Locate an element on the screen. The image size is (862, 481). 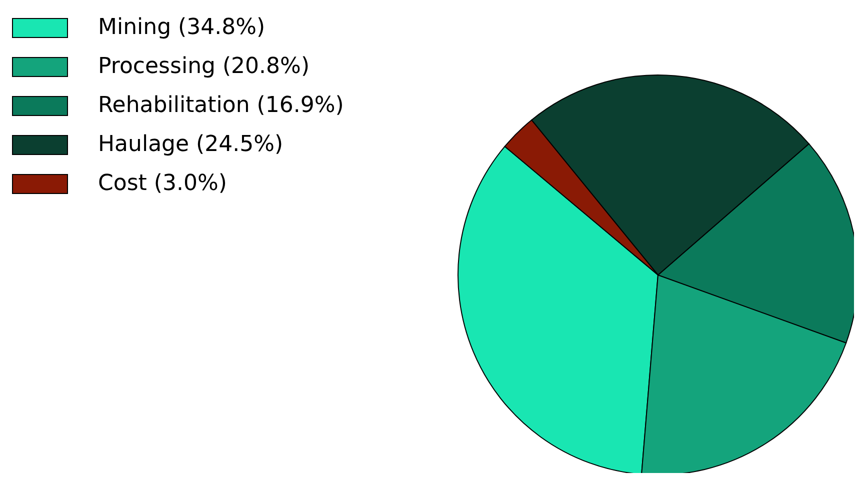
legend-label: Mining (34.8%) is located at coordinates (182, 28).